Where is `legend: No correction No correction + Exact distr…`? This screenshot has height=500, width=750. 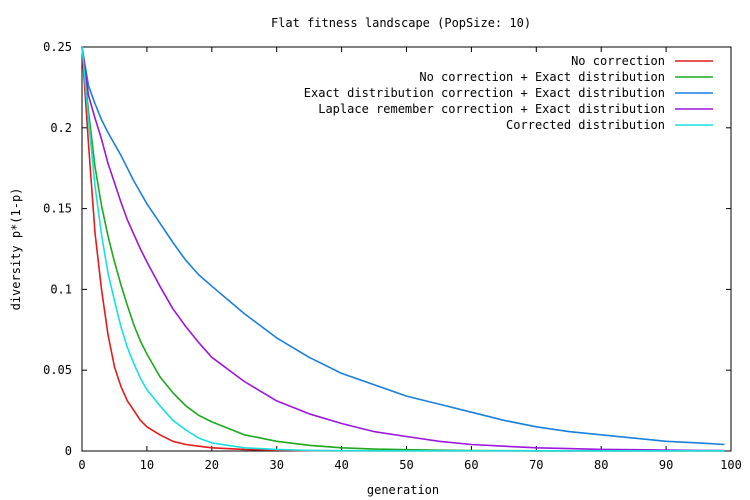 legend: No correction No correction + Exact distr… is located at coordinates (508, 93).